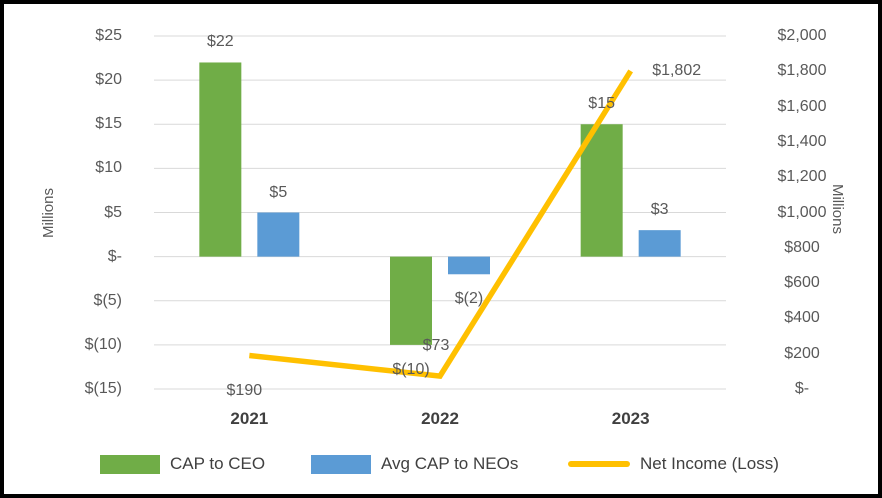 This screenshot has height=498, width=882. What do you see at coordinates (469, 265) in the screenshot?
I see `bar-avg-cap-to-neos-2022` at bounding box center [469, 265].